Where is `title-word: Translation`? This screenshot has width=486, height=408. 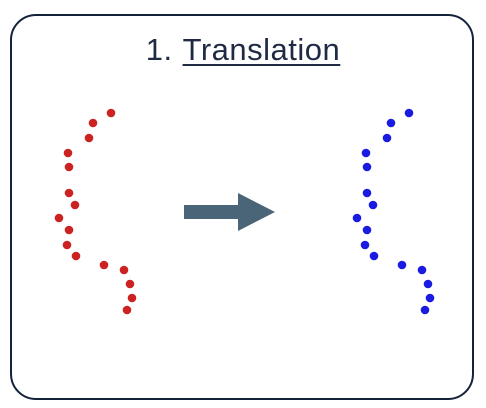 title-word: Translation is located at coordinates (261, 49).